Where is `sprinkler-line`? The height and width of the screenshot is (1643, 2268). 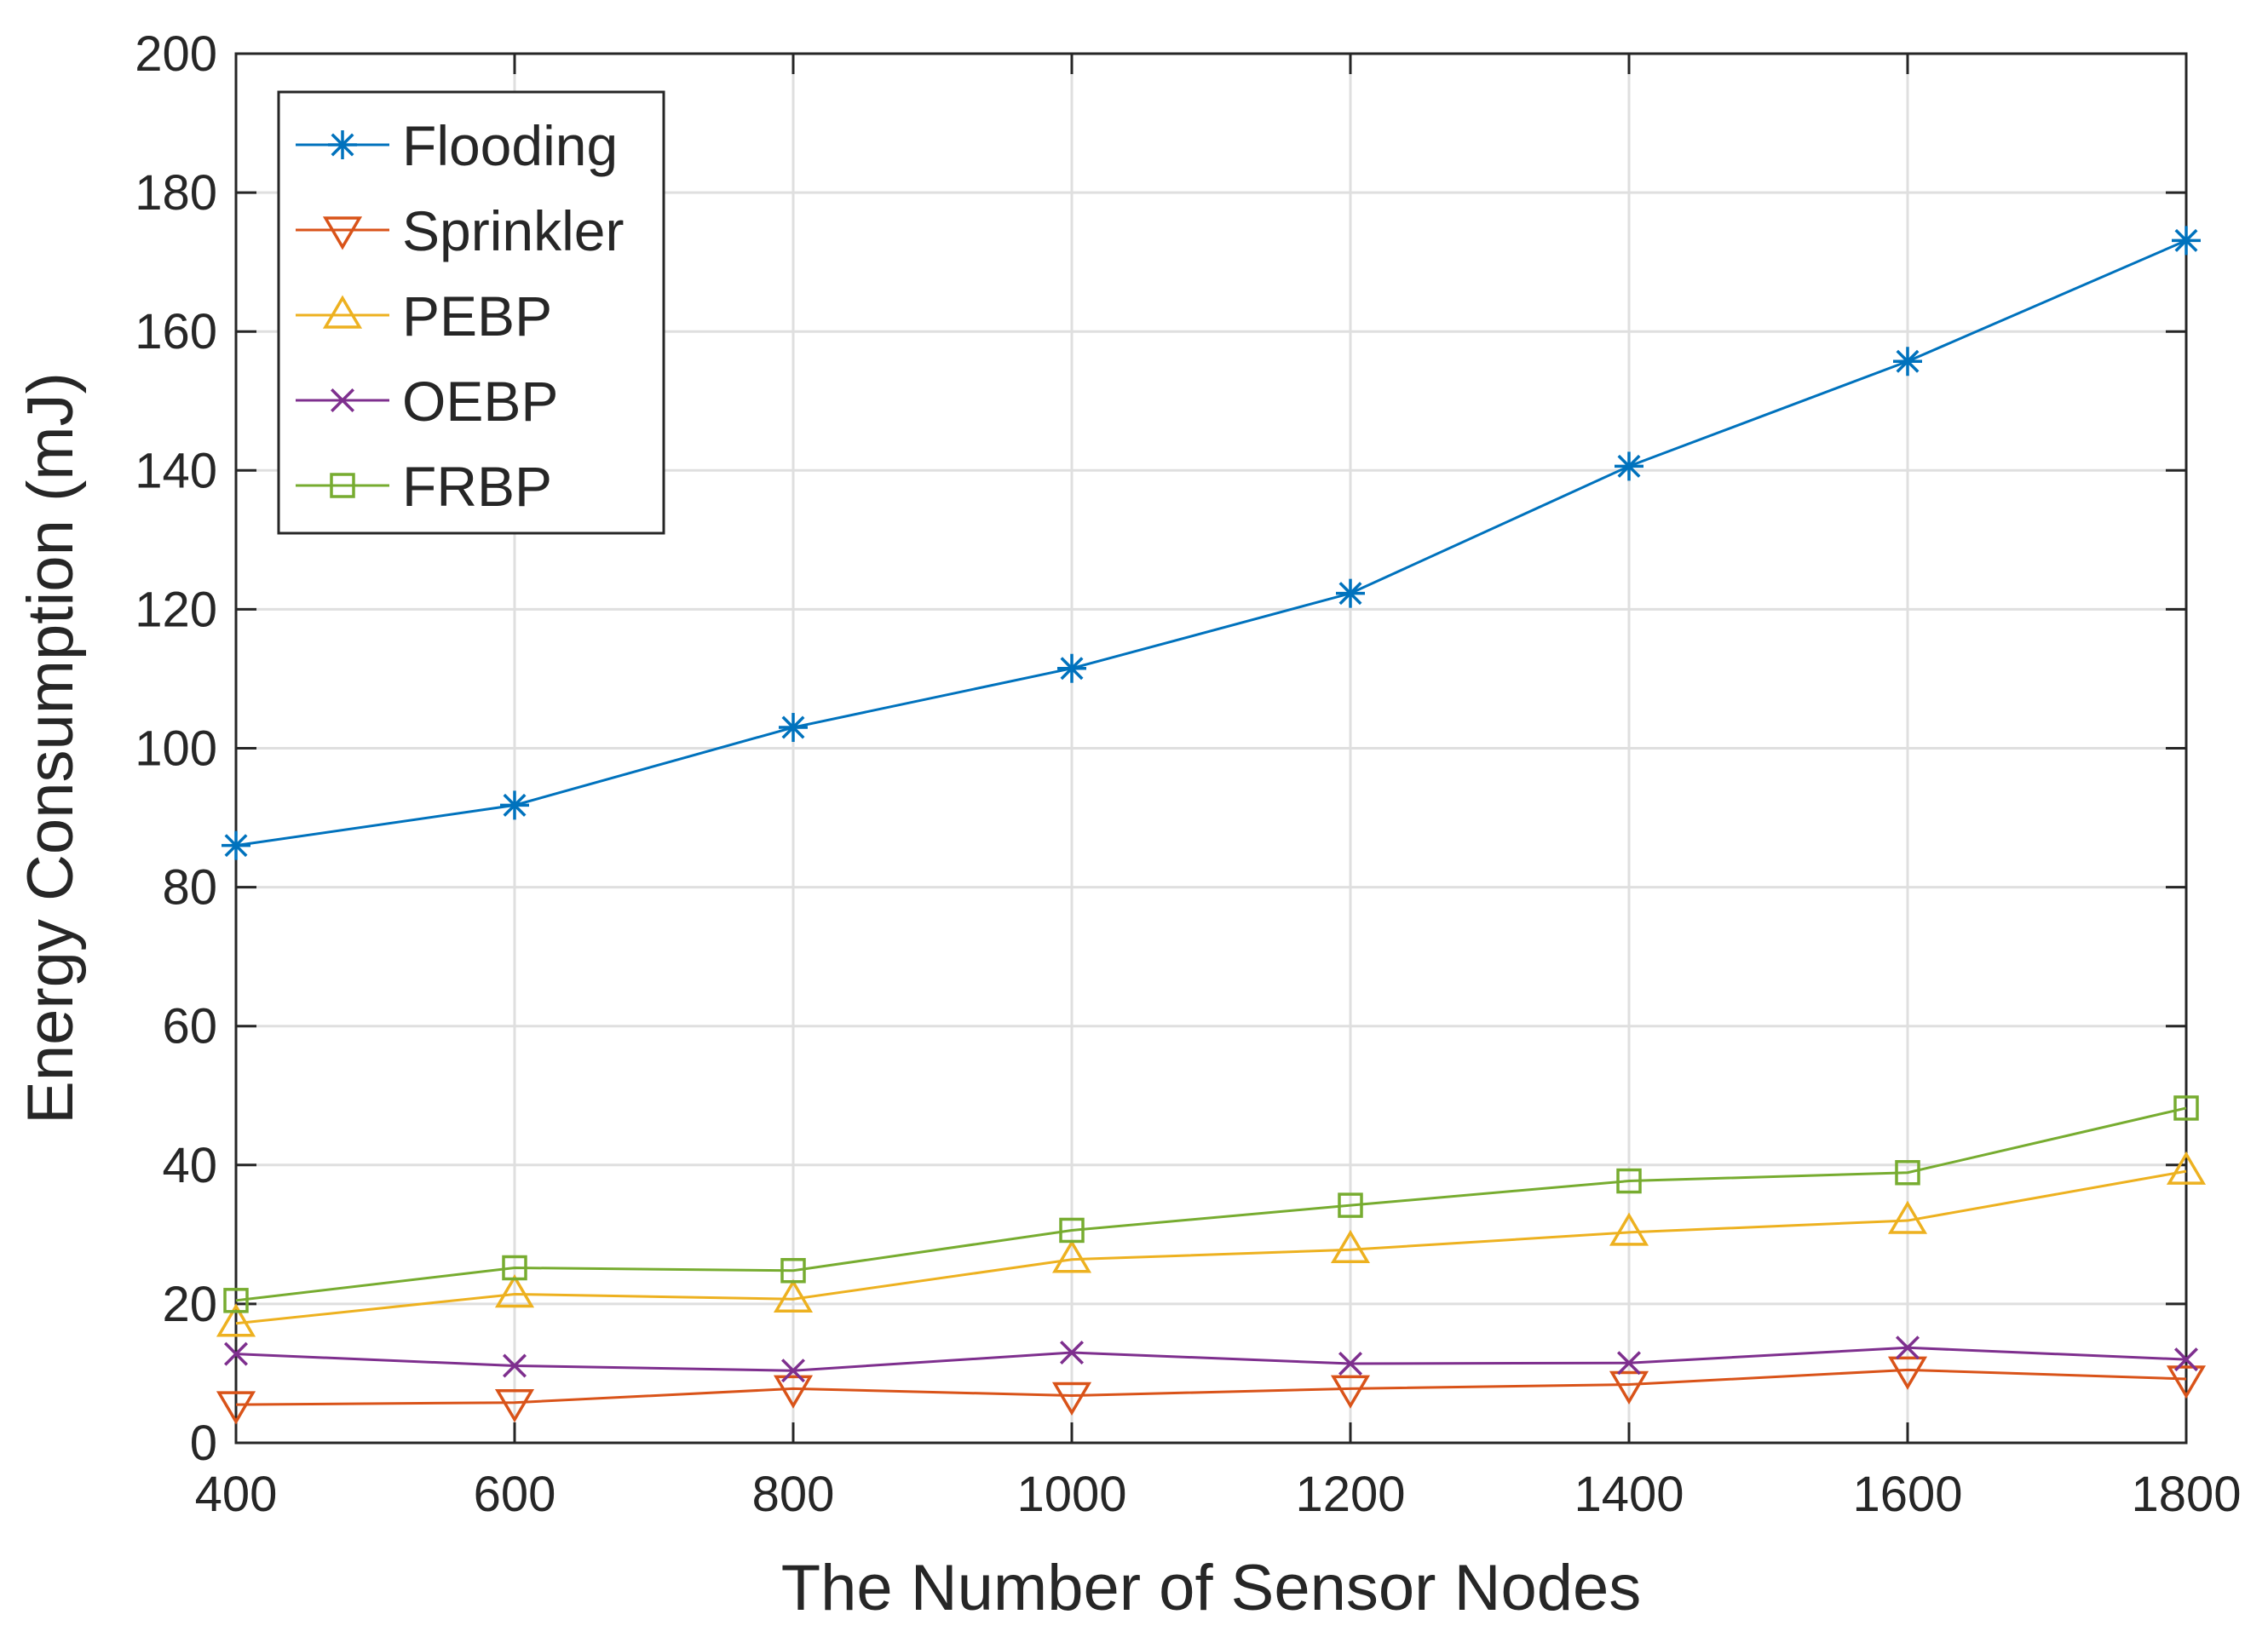
sprinkler-line is located at coordinates (1211, 1387).